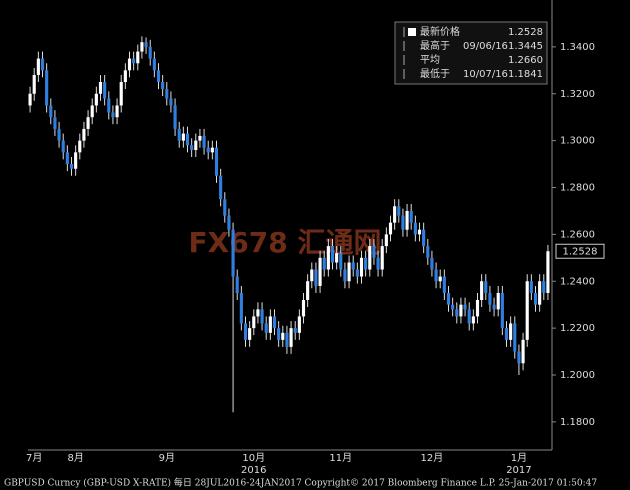 The image size is (630, 490). Describe the element at coordinates (577, 47) in the screenshot. I see `y-tick-label: 1.3400` at that location.